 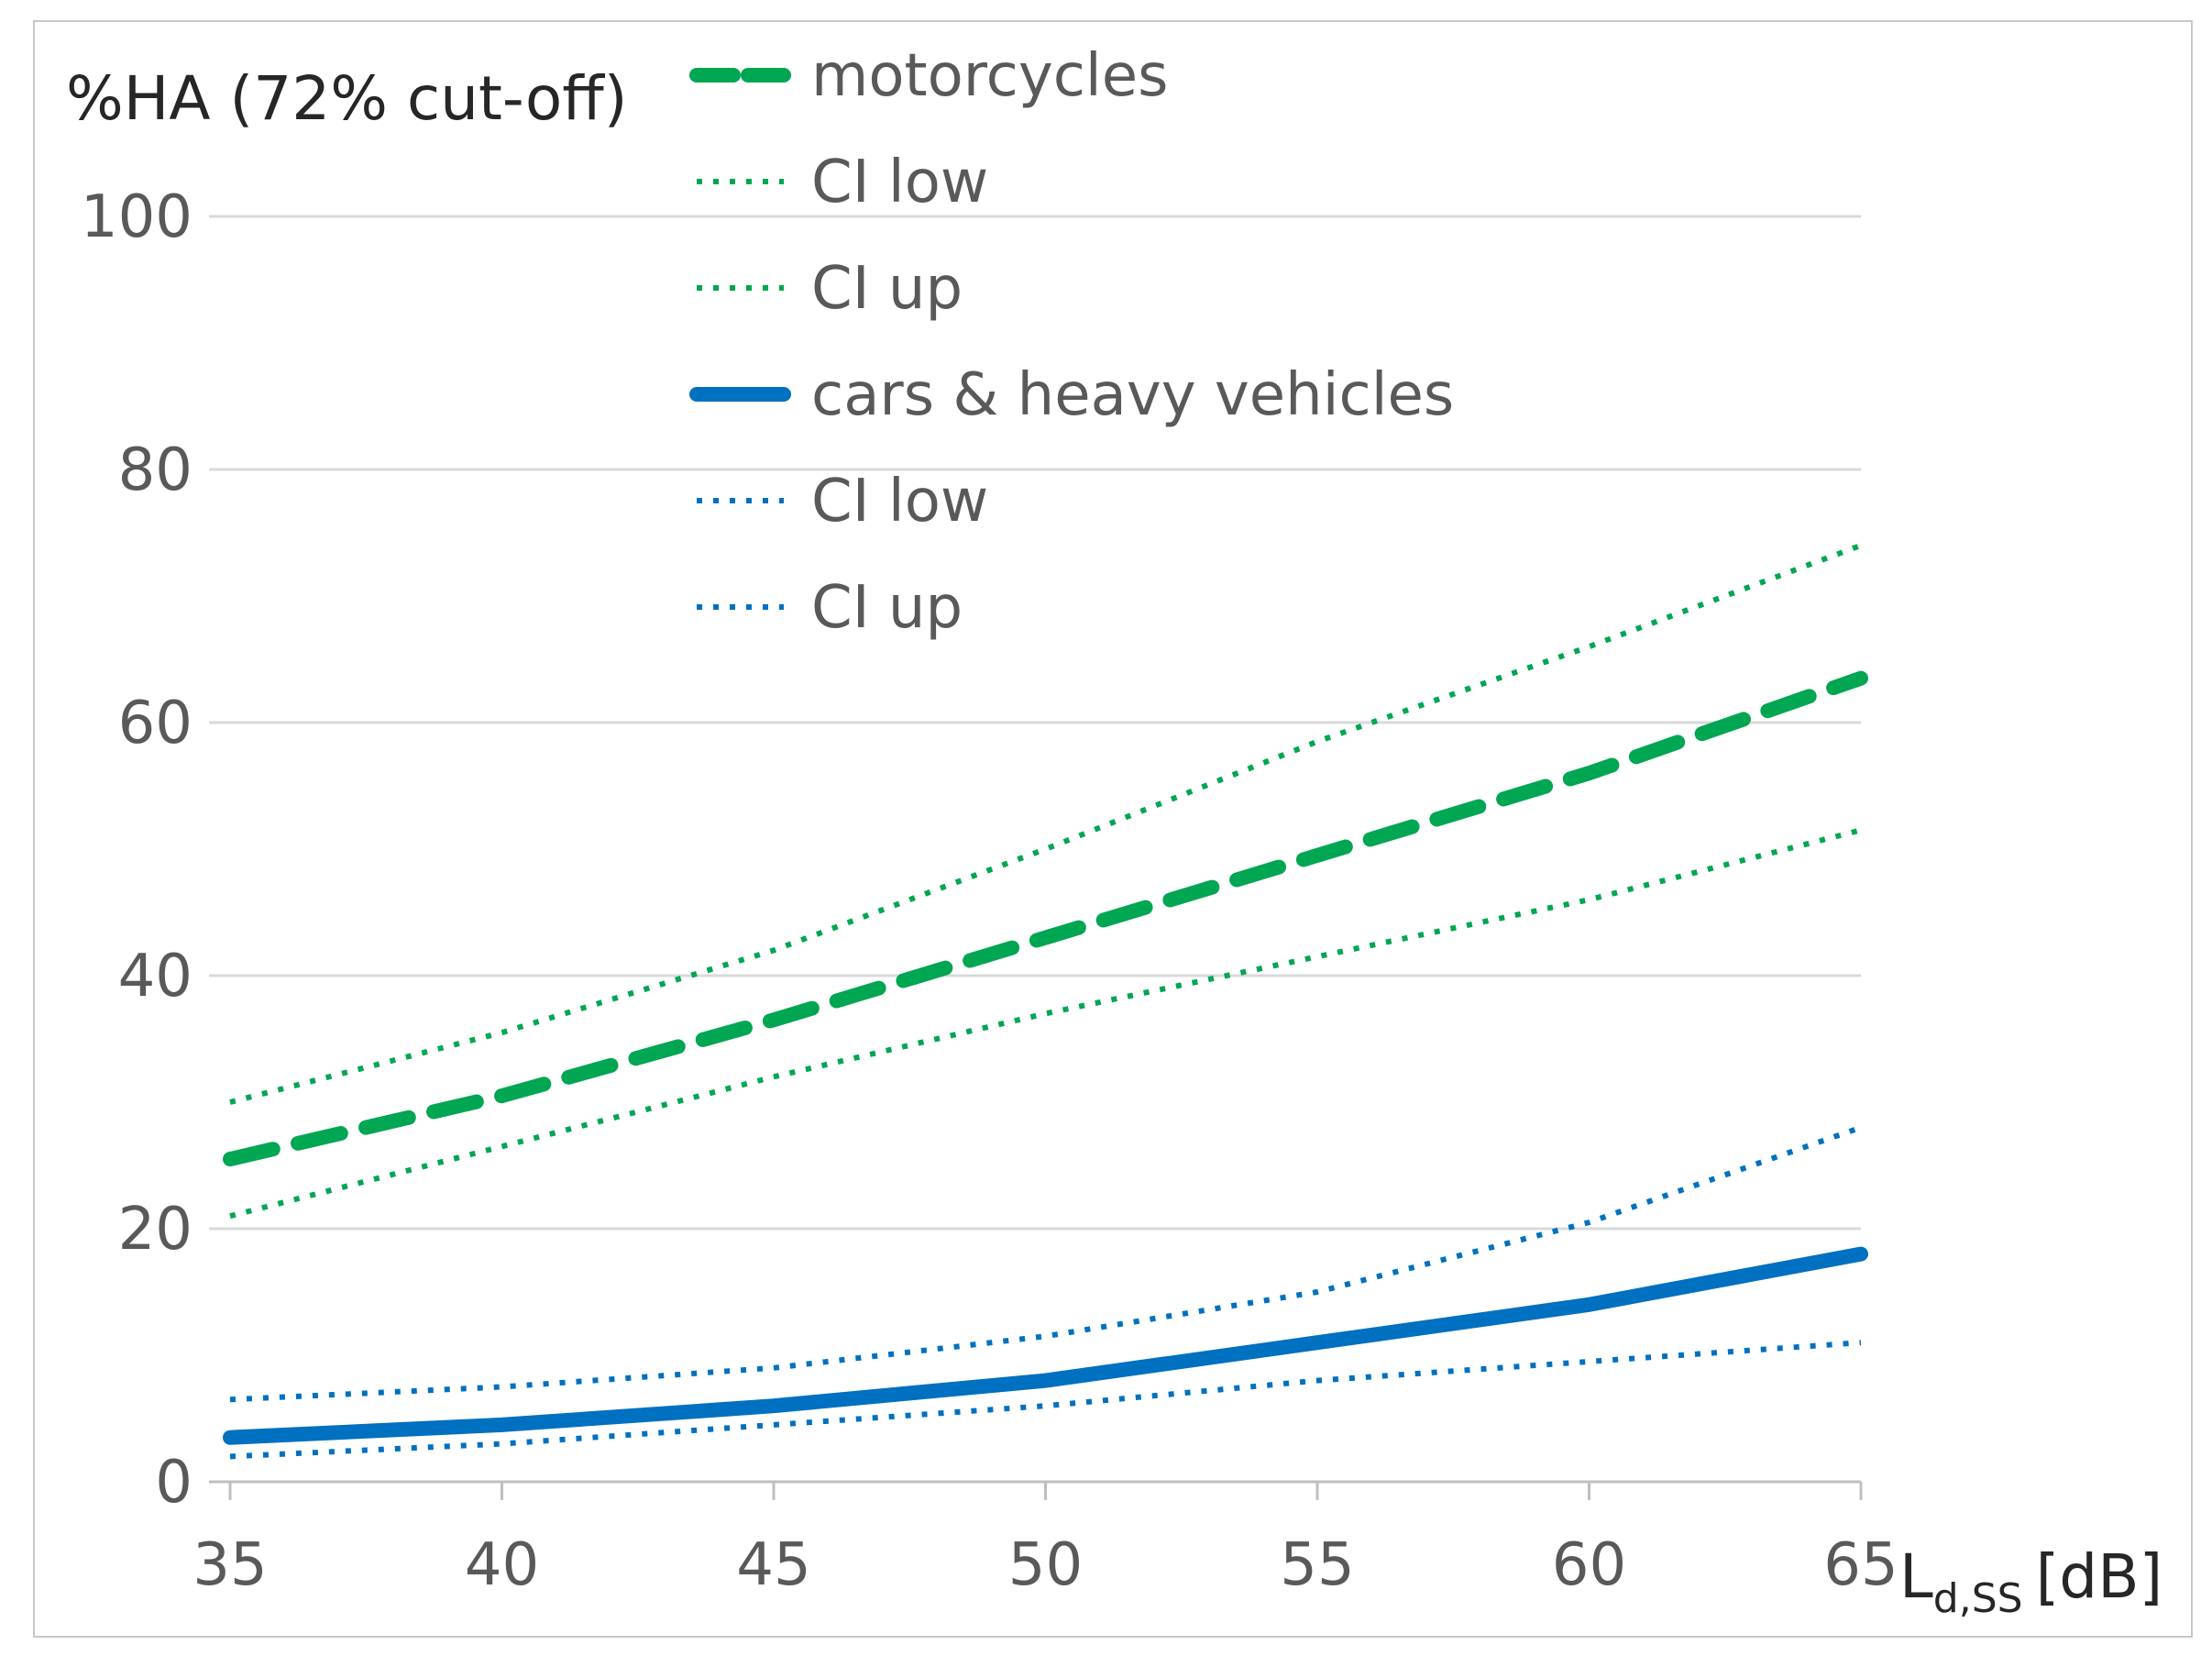 What do you see at coordinates (1860, 1565) in the screenshot?
I see `x-tick-label: 65` at bounding box center [1860, 1565].